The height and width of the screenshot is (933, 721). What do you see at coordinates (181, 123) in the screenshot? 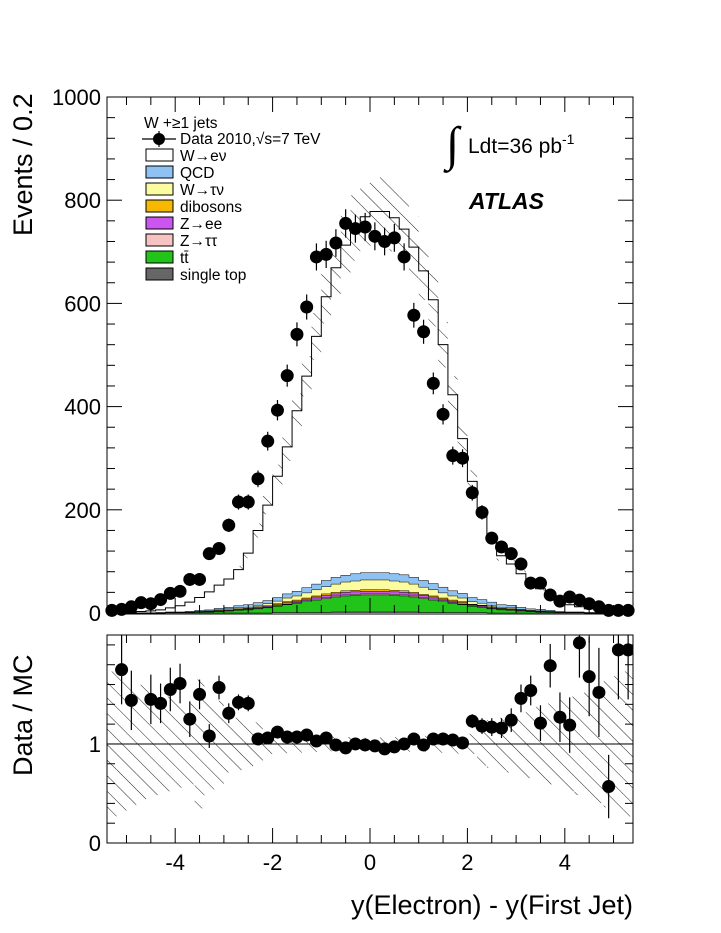
I see `legend-header: W +≥1 jets` at bounding box center [181, 123].